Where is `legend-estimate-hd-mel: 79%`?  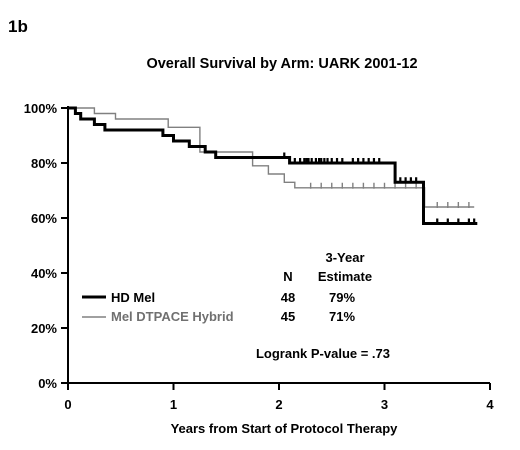
legend-estimate-hd-mel: 79% is located at coordinates (342, 297).